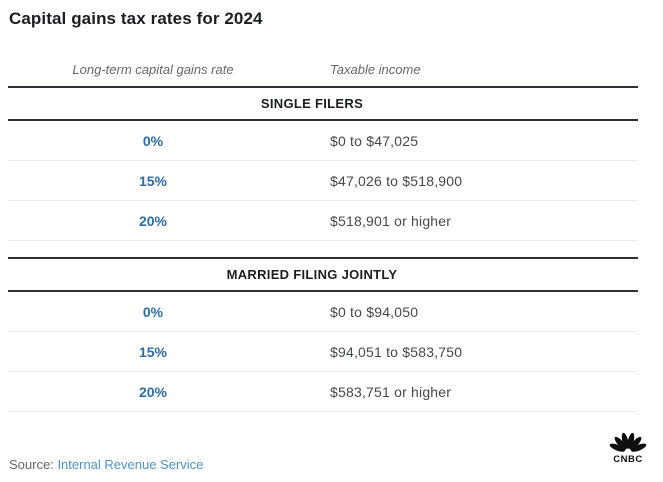  Describe the element at coordinates (323, 274) in the screenshot. I see `section-header: MARRIED FILING JOINTLY` at that location.